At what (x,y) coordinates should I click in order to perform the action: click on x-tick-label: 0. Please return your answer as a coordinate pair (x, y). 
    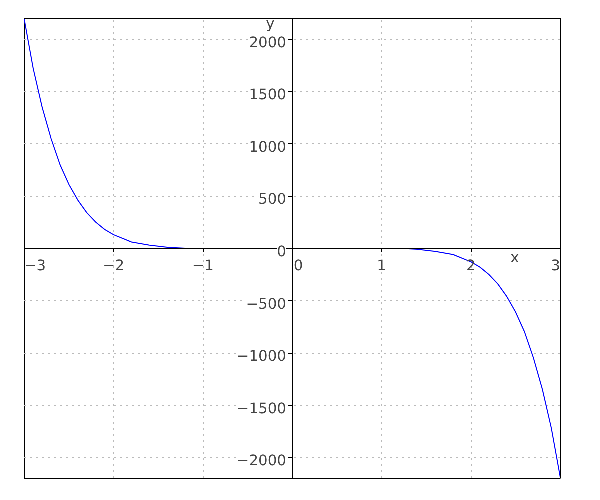
    Looking at the image, I should click on (299, 266).